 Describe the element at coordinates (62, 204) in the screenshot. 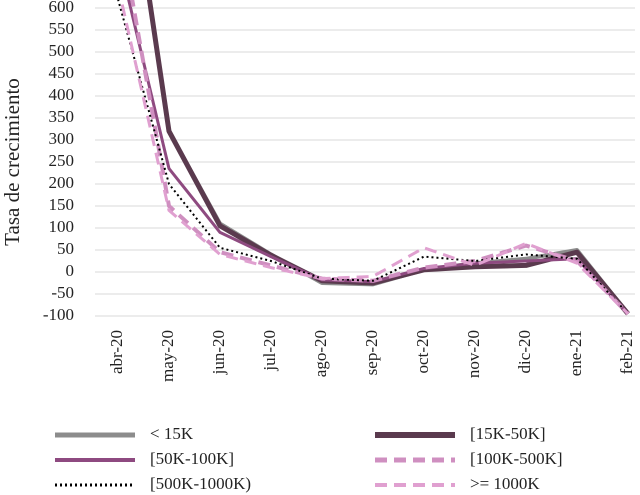

I see `y-tick-label: 150` at that location.